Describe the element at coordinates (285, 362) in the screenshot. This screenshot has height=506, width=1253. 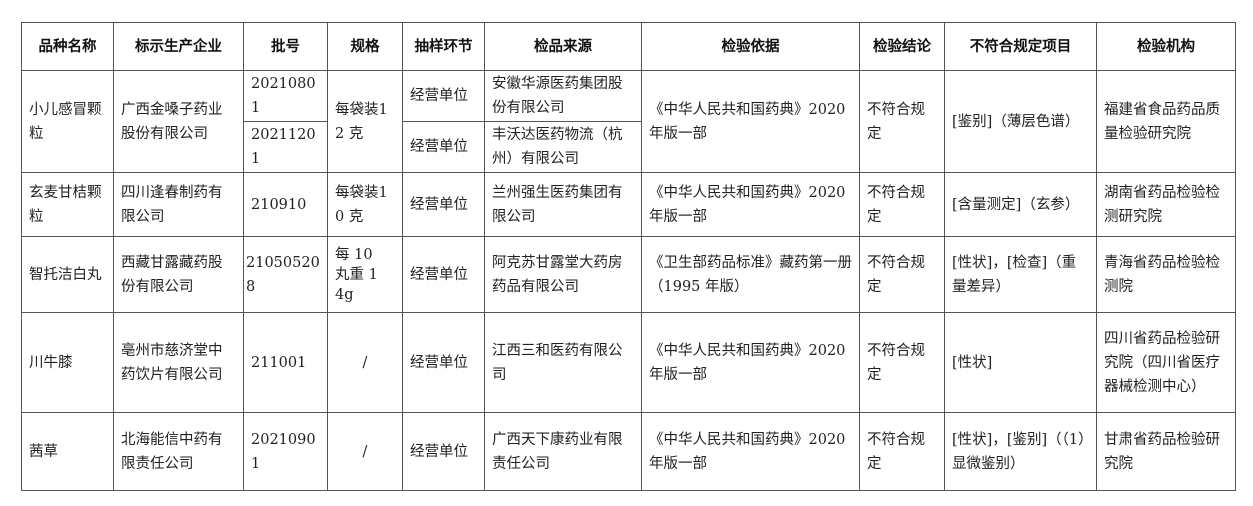
I see `batch-number: 211001` at that location.